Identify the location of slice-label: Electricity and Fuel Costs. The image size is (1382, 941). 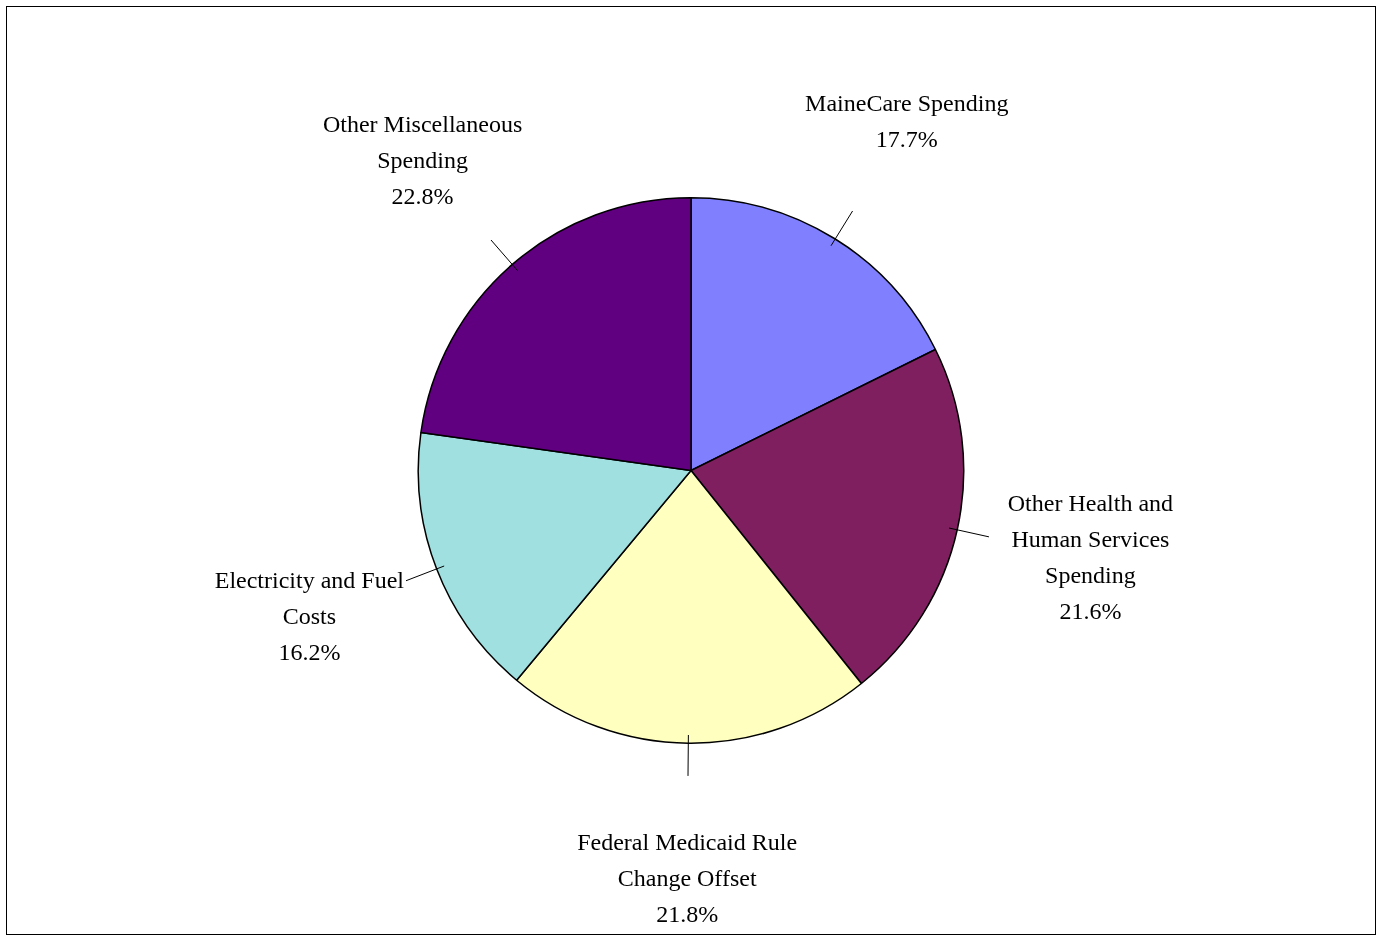
(309, 598).